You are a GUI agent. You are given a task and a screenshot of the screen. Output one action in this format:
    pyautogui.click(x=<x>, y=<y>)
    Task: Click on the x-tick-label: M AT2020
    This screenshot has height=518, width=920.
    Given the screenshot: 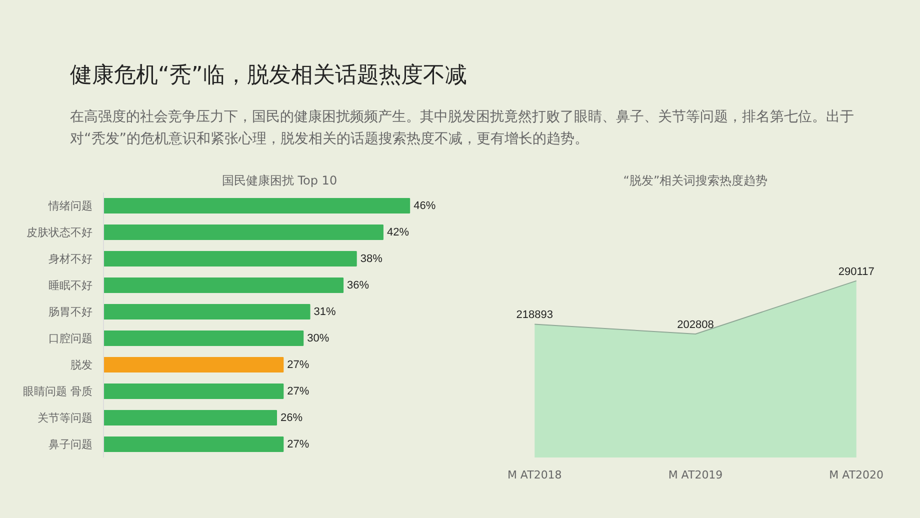 What is the action you would take?
    pyautogui.click(x=856, y=475)
    